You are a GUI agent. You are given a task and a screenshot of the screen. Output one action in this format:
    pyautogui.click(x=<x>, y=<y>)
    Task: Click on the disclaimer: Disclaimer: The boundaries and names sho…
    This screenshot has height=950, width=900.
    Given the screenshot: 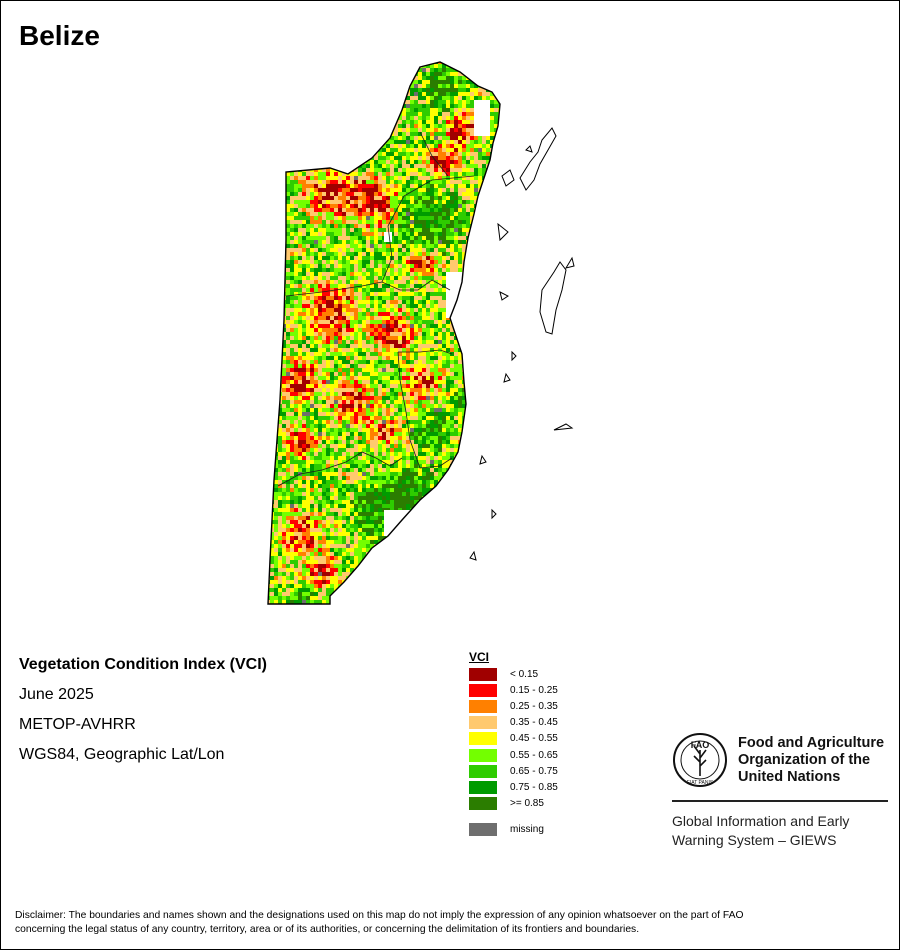 What is the action you would take?
    pyautogui.click(x=379, y=922)
    